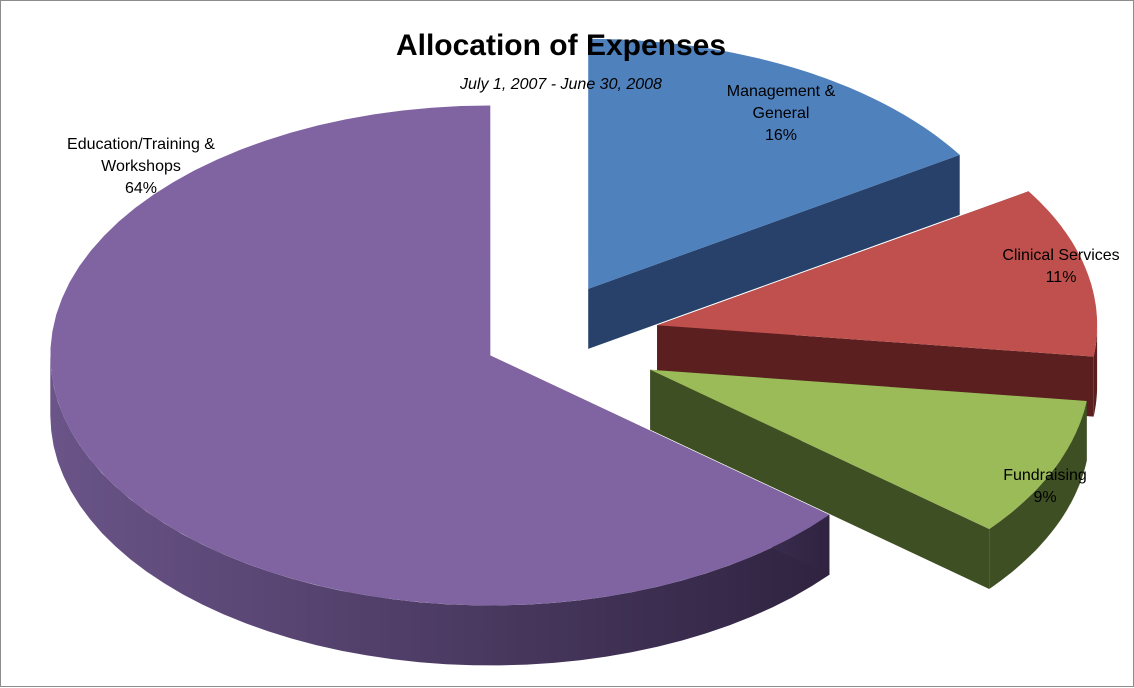 This screenshot has width=1134, height=688. Describe the element at coordinates (141, 144) in the screenshot. I see `label-line: Education/Training &` at that location.